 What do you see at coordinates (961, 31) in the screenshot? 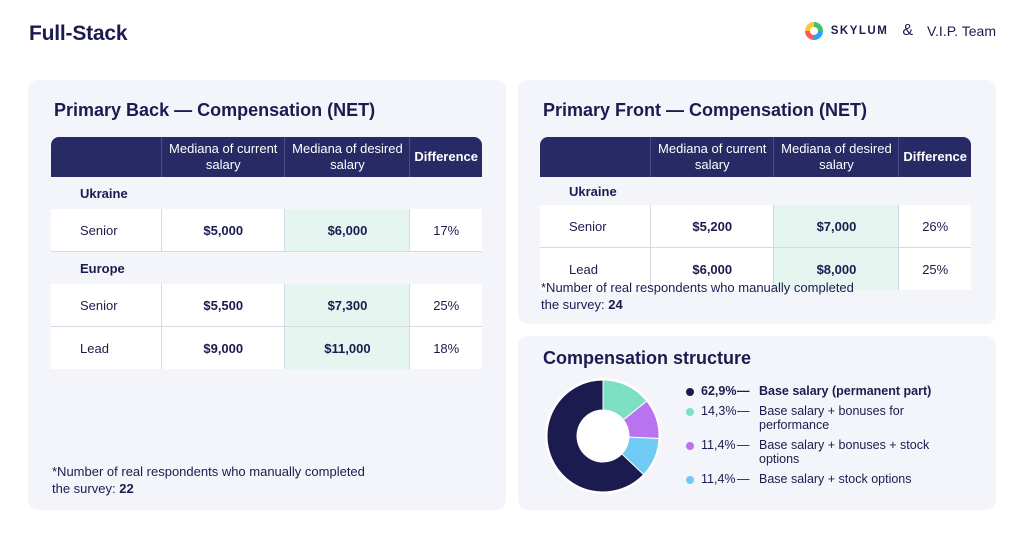
I see `vip-team-wordmark: V.I.P. Team` at bounding box center [961, 31].